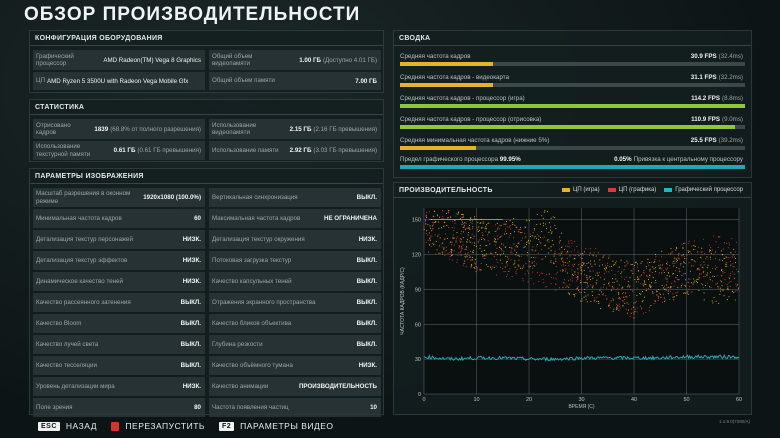 The image size is (780, 438). Describe the element at coordinates (84, 239) in the screenshot. I see `setting-label: Детализация текстур персонажей` at that location.